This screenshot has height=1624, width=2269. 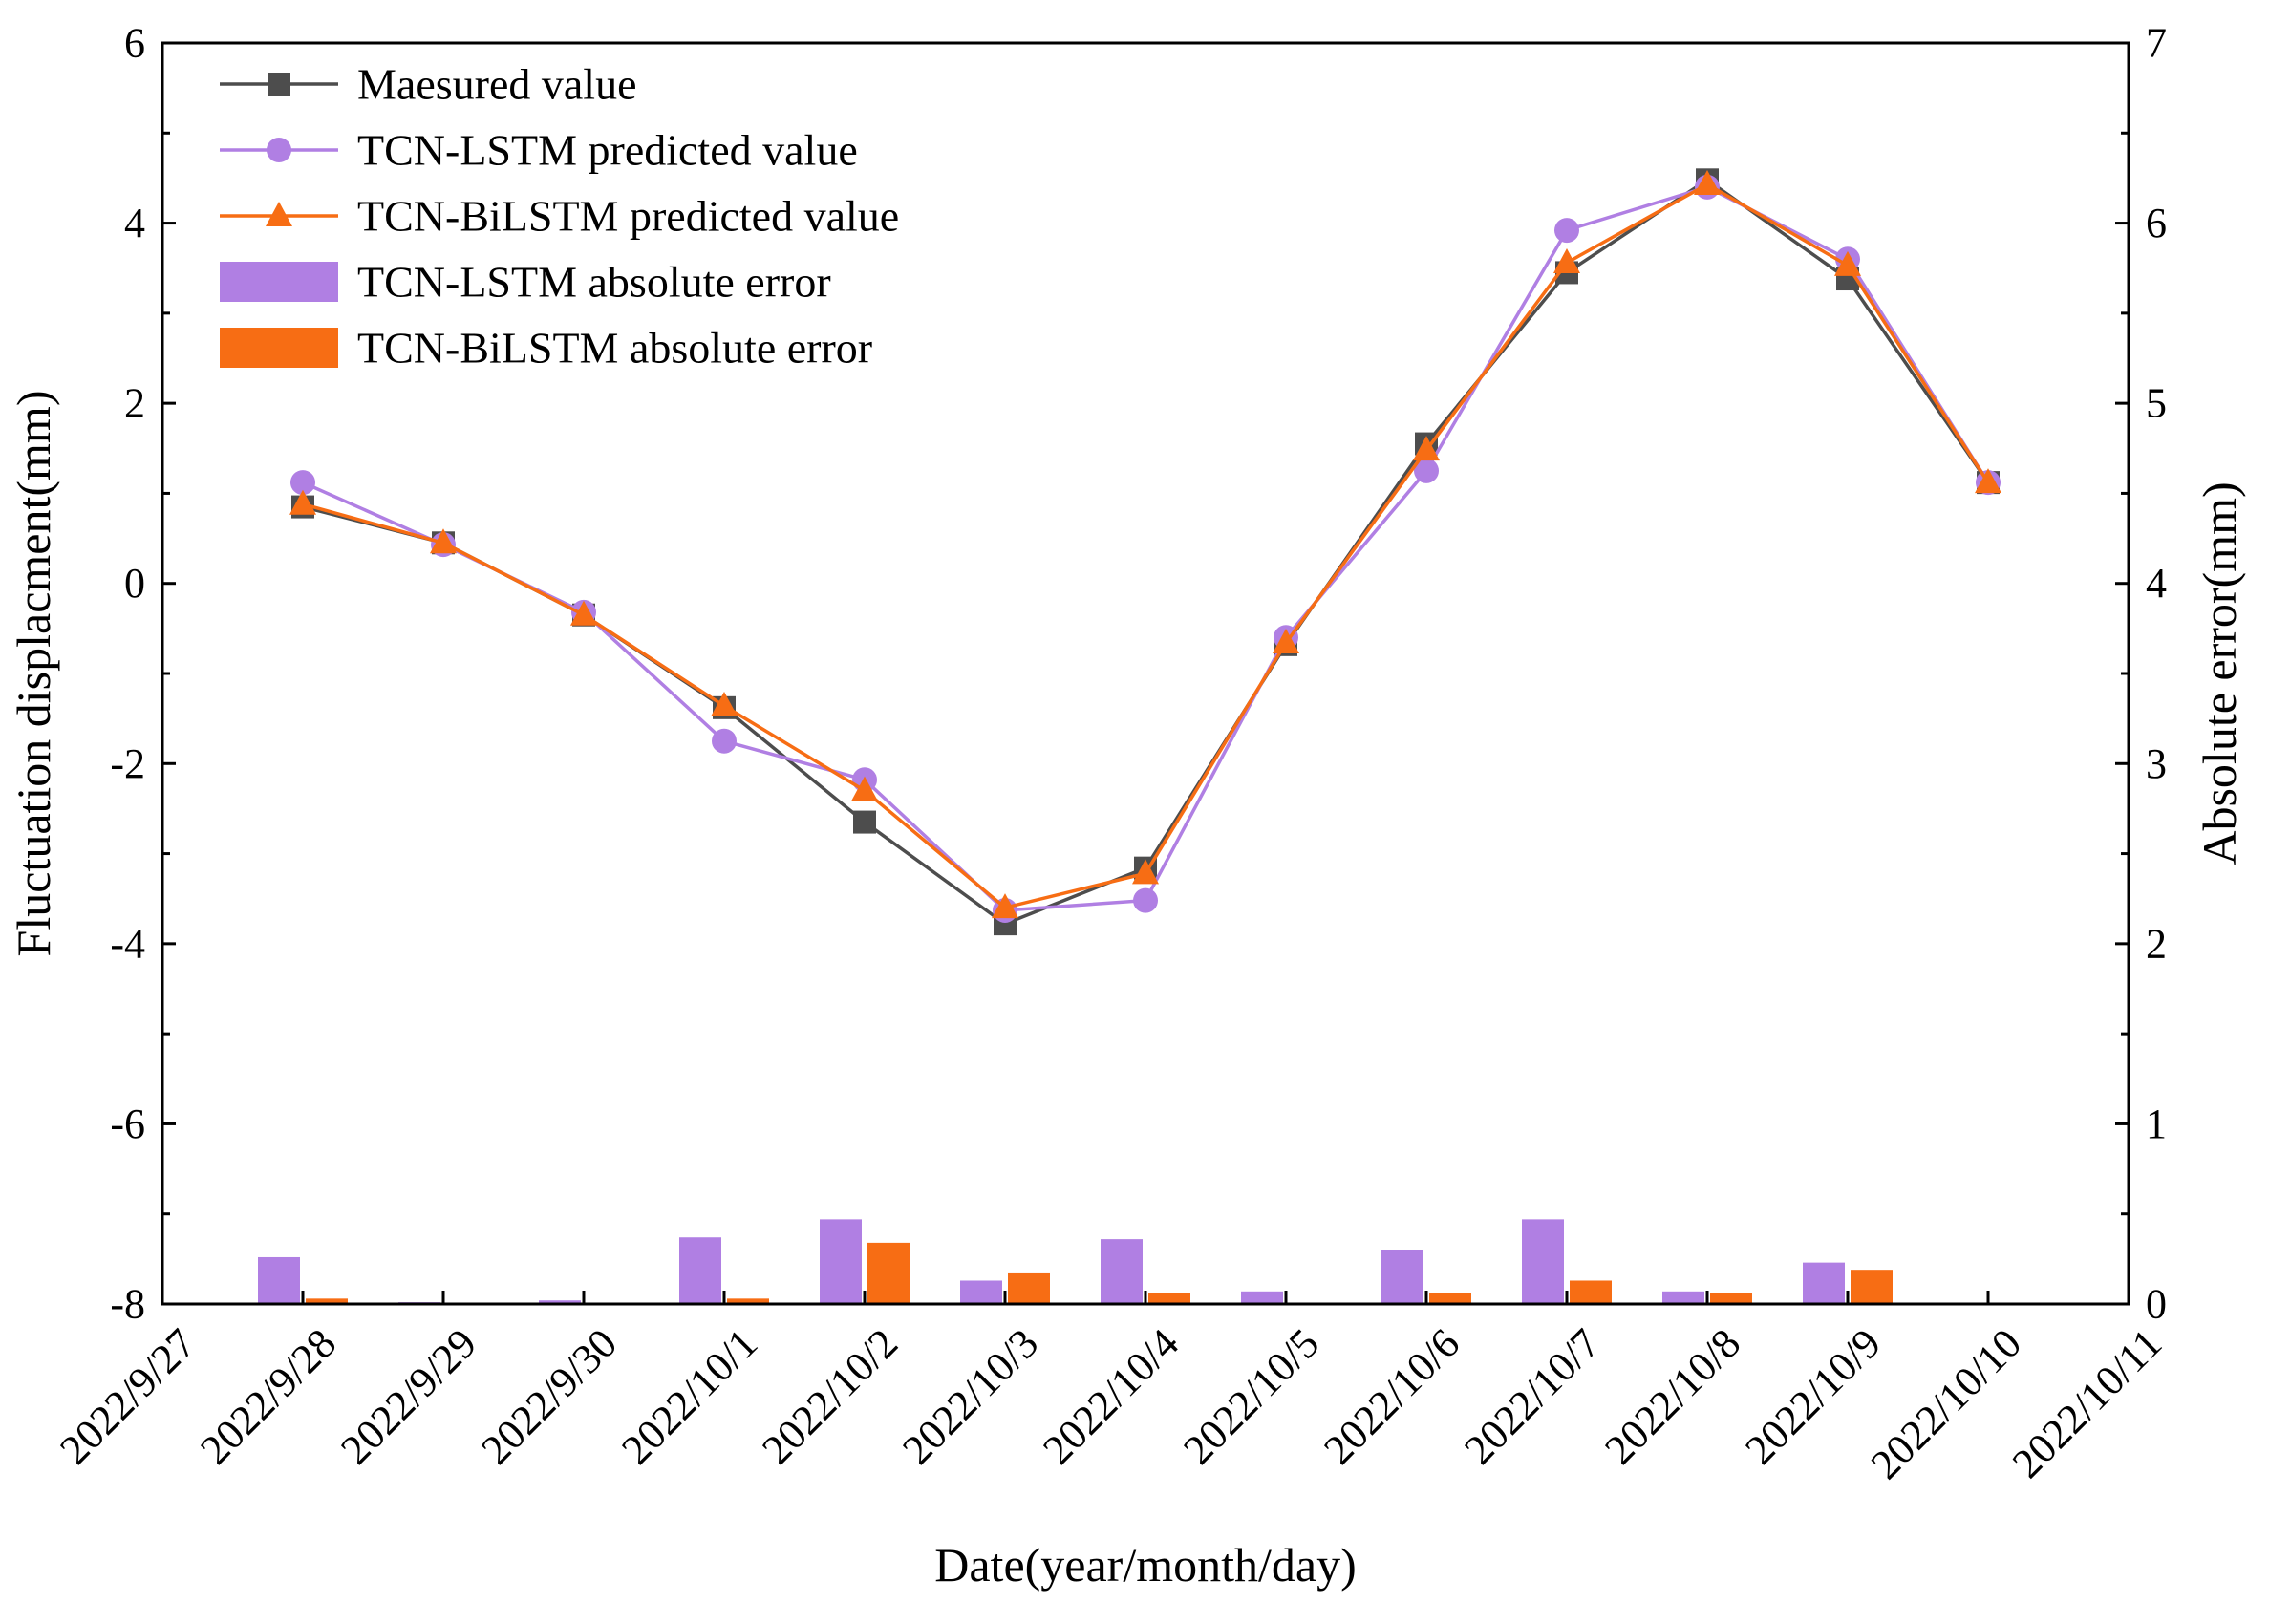 What do you see at coordinates (134, 223) in the screenshot?
I see `left-y-tick-label: 4` at bounding box center [134, 223].